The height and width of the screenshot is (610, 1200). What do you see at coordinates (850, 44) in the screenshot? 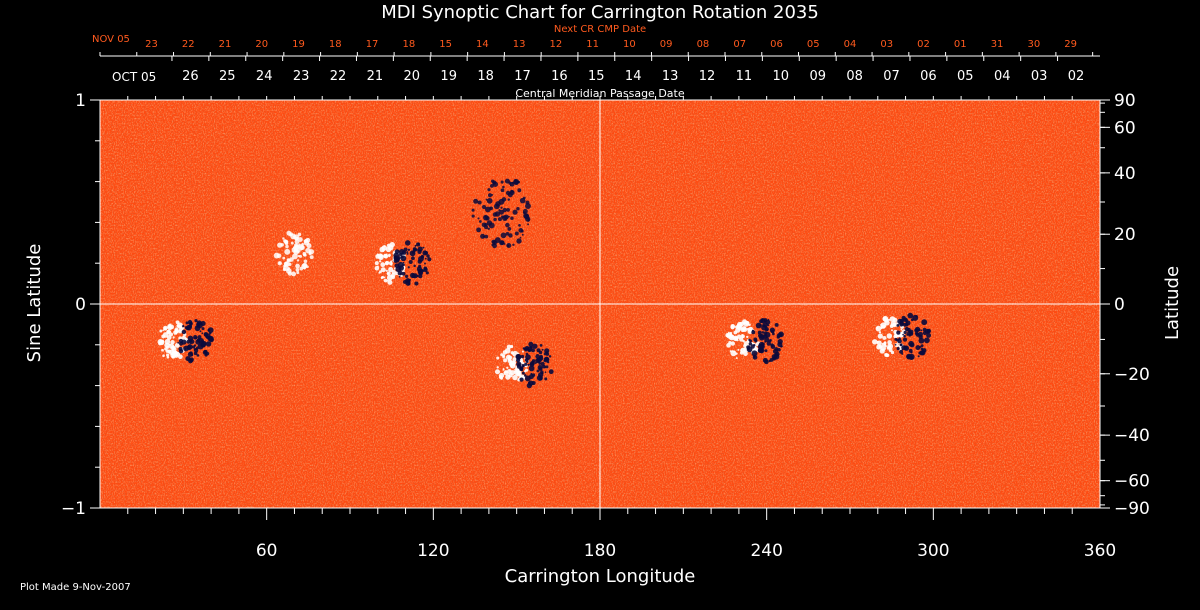
I see `next-cmp-date-label: 04` at bounding box center [850, 44].